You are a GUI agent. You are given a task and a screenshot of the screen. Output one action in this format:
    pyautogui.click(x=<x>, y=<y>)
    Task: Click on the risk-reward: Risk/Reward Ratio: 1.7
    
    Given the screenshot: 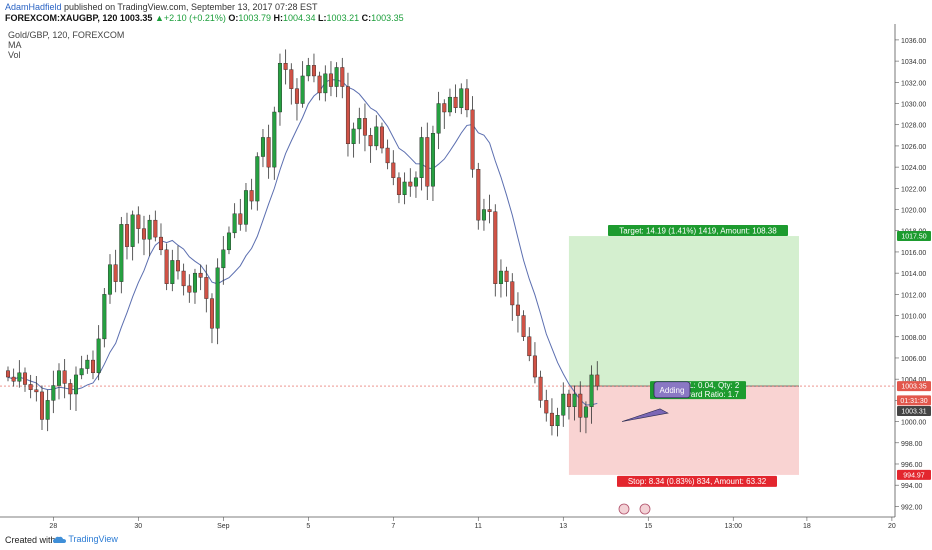 What is the action you would take?
    pyautogui.click(x=698, y=394)
    